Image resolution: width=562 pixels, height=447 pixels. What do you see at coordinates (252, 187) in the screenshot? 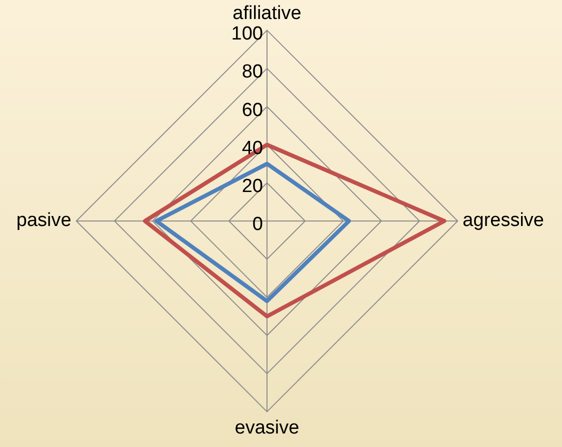
I see `y-tick-label: 20` at bounding box center [252, 187].